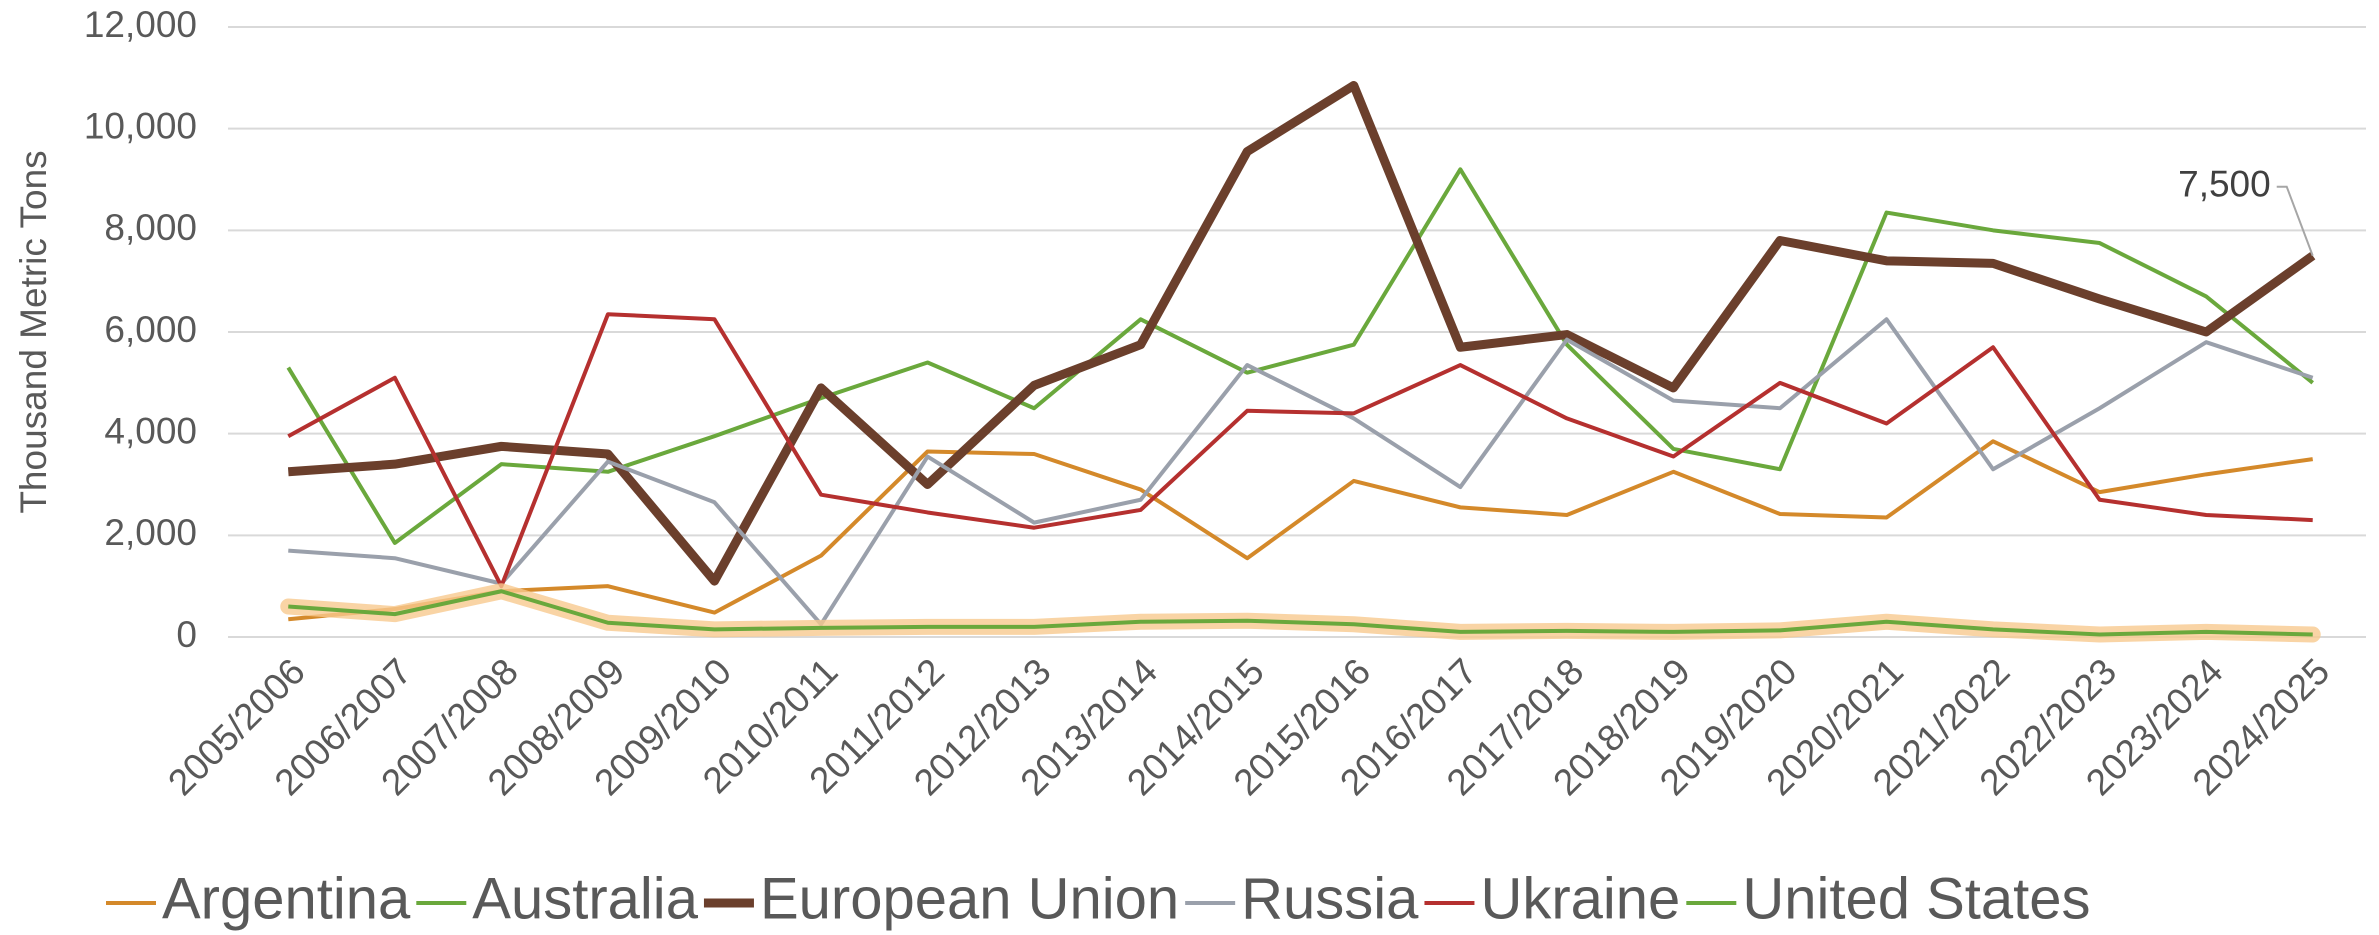  What do you see at coordinates (1580, 898) in the screenshot?
I see `legend-label: Ukraine` at bounding box center [1580, 898].